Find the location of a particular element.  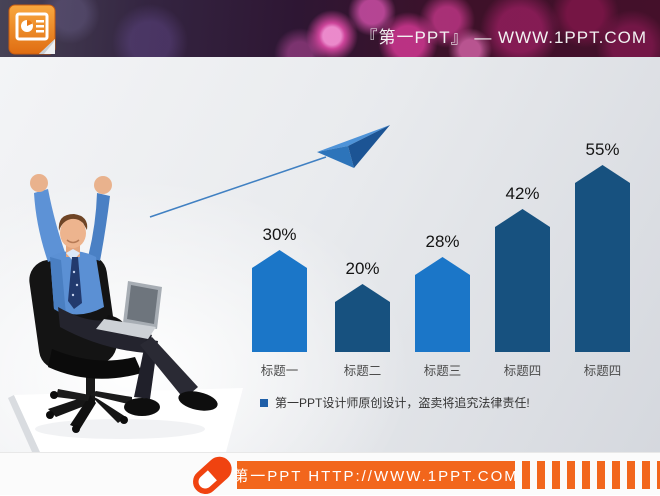

site-footer: 第一PPT HTTP://WWW.1PPT.COM is located at coordinates (330, 473).